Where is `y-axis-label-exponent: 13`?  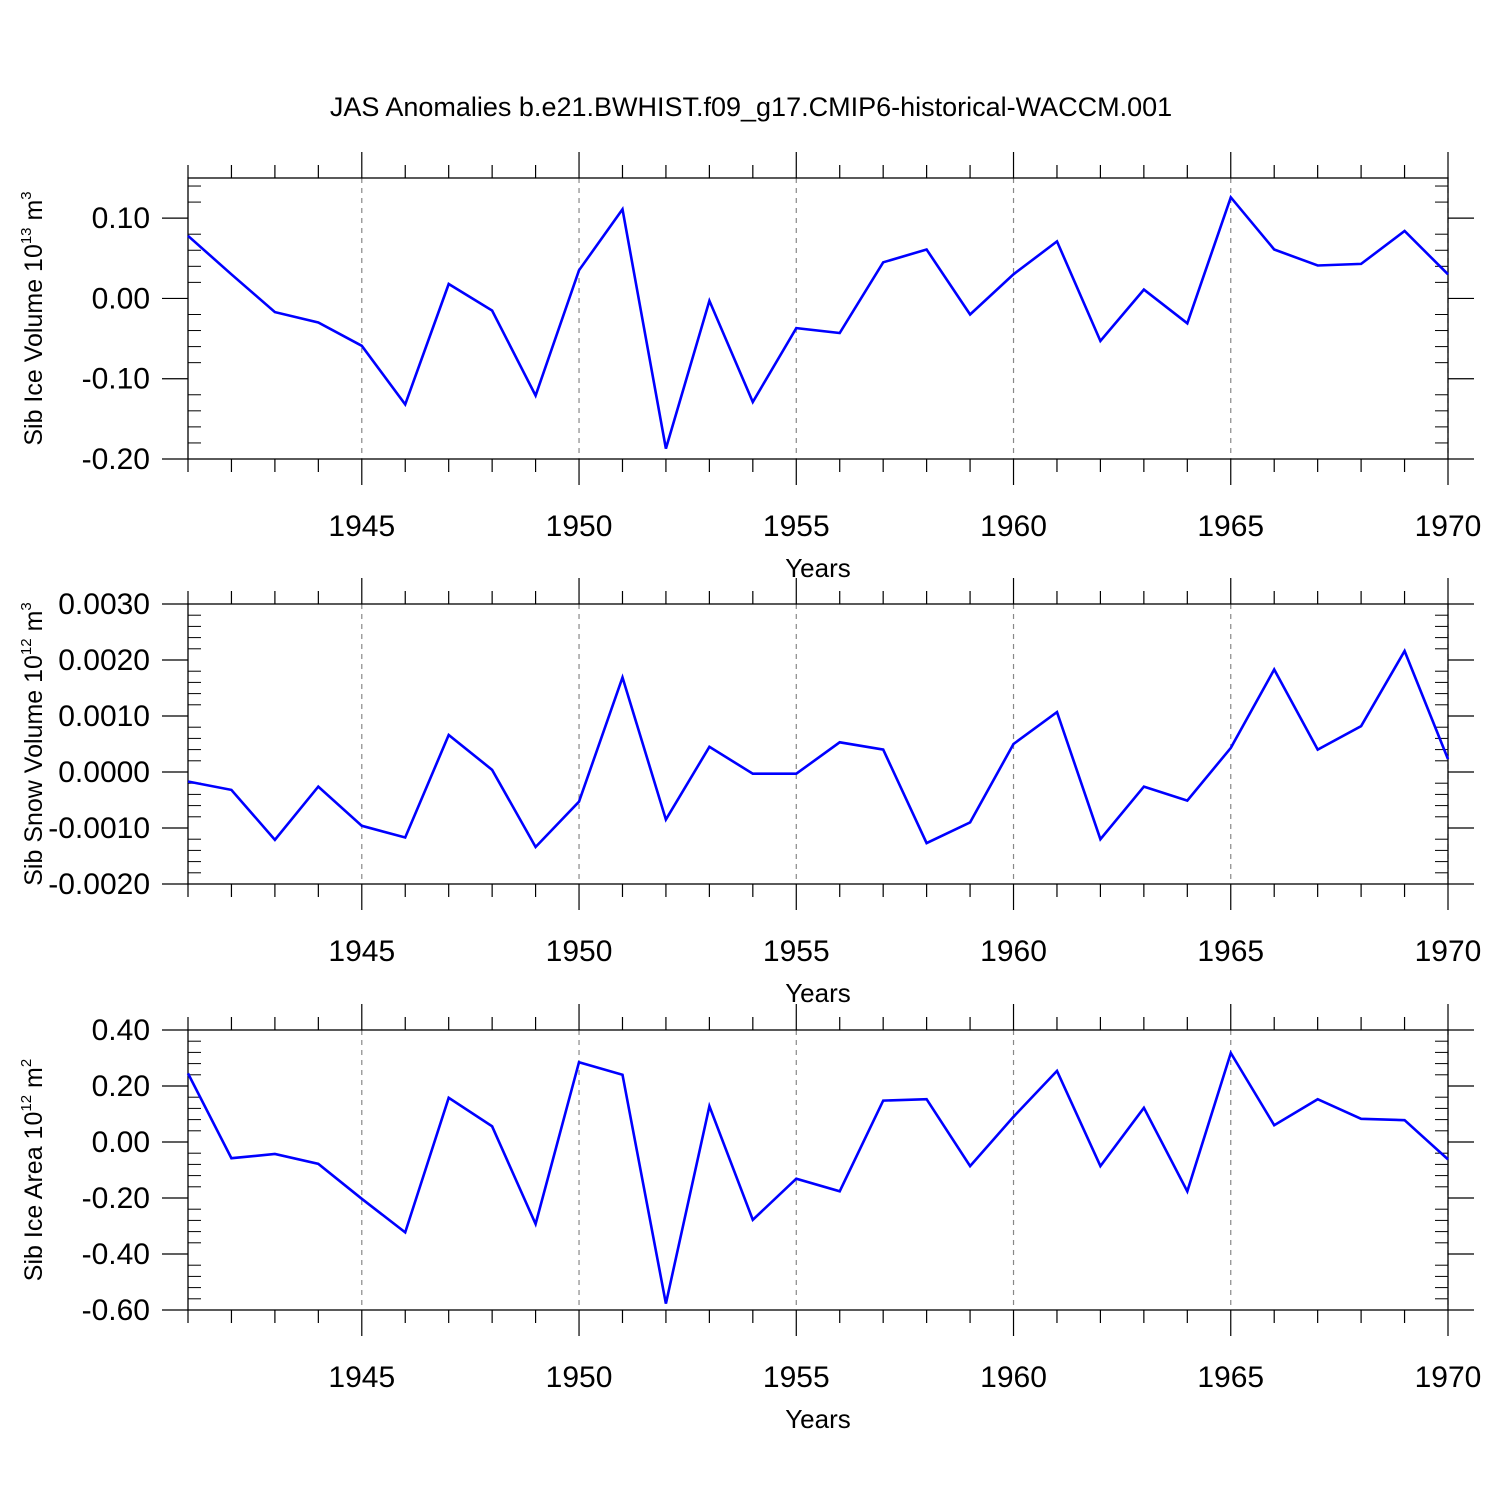
y-axis-label-exponent: 13 is located at coordinates (26, 235).